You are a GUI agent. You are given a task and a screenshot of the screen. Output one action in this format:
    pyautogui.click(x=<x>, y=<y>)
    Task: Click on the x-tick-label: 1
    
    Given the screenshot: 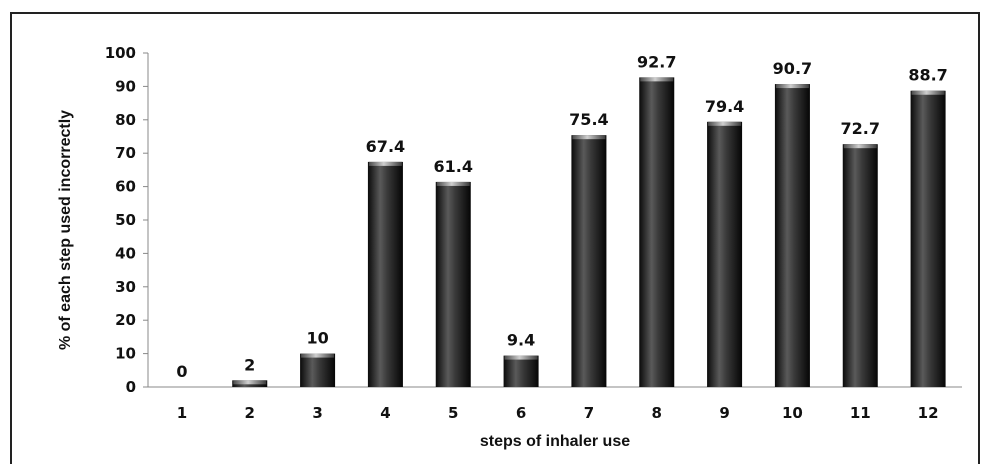 What is the action you would take?
    pyautogui.click(x=182, y=413)
    